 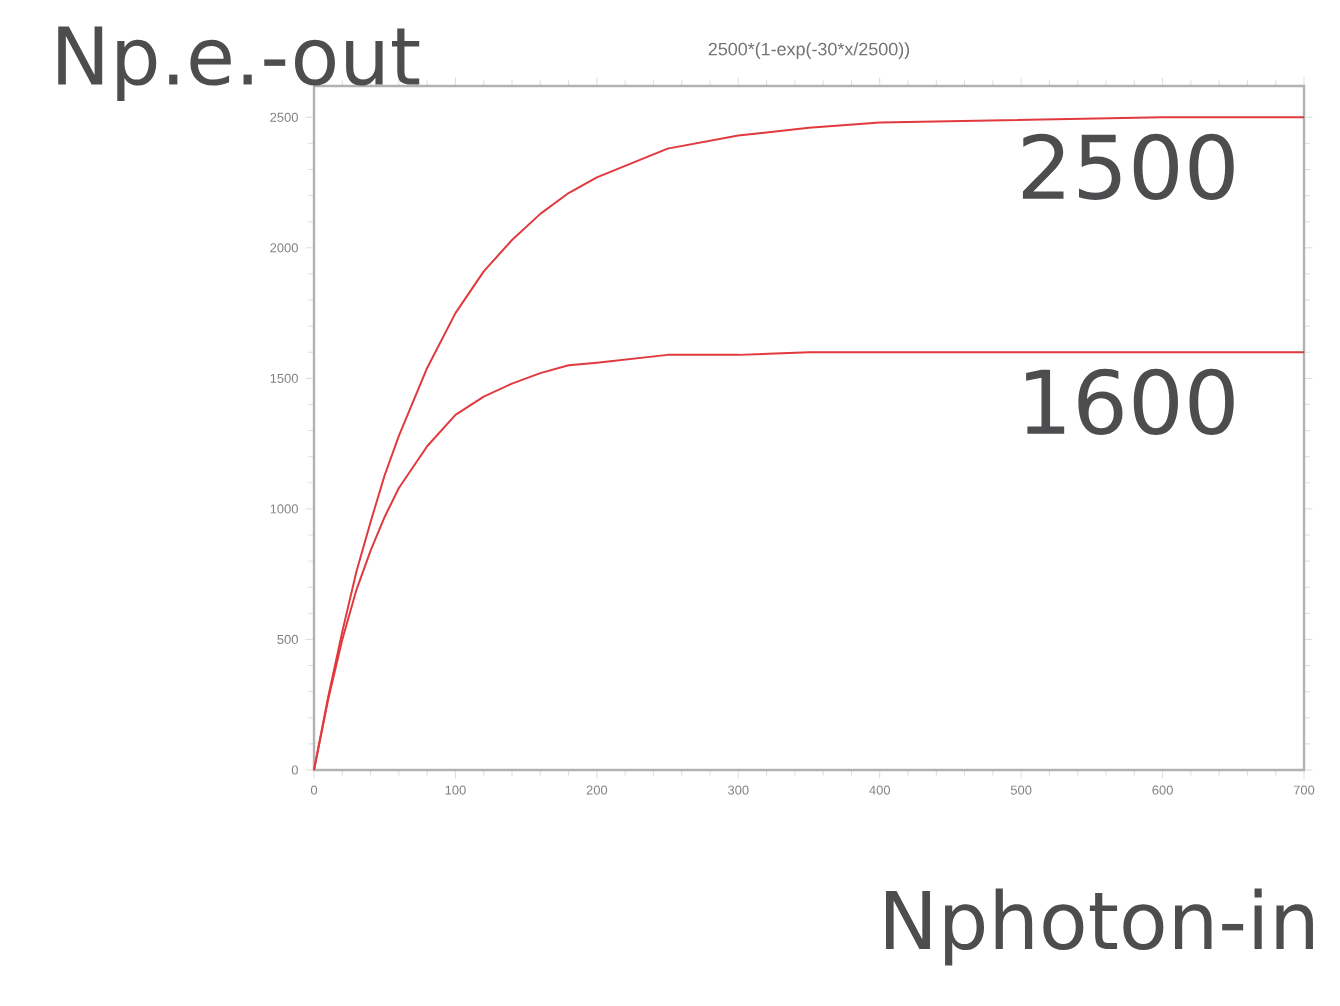 What do you see at coordinates (1128, 167) in the screenshot?
I see `series-label: 2500` at bounding box center [1128, 167].